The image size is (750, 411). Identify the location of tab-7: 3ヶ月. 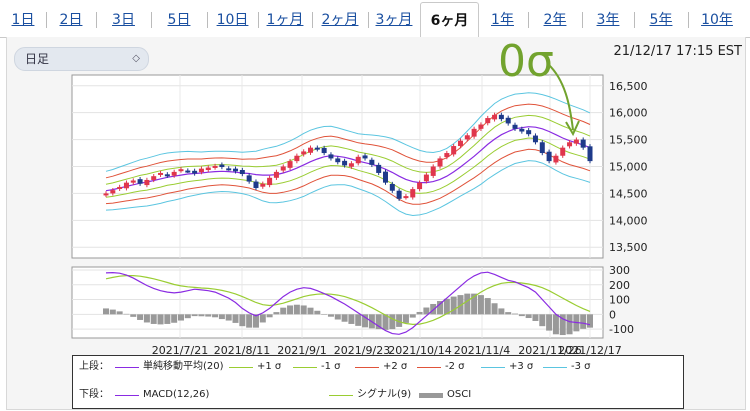
(394, 20).